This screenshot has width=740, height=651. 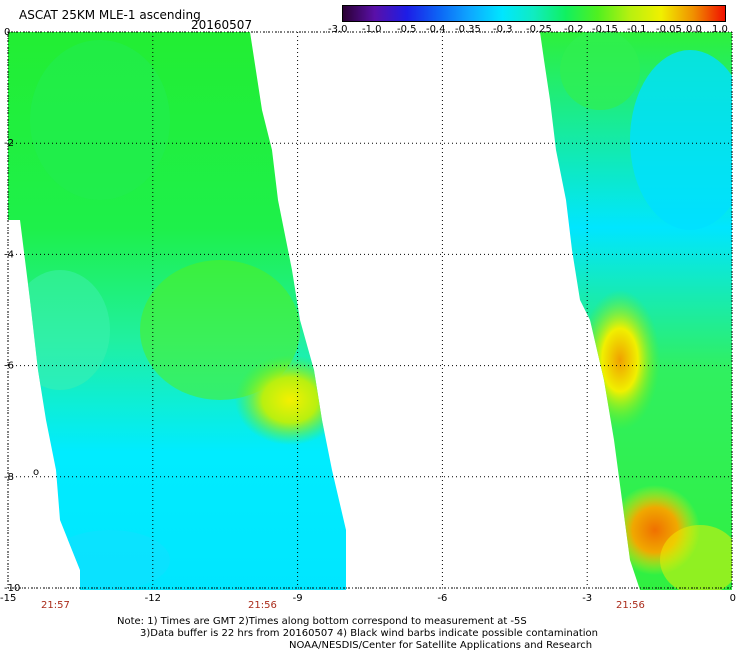 I want to click on colorbar-label: -0.25, so click(x=539, y=29).